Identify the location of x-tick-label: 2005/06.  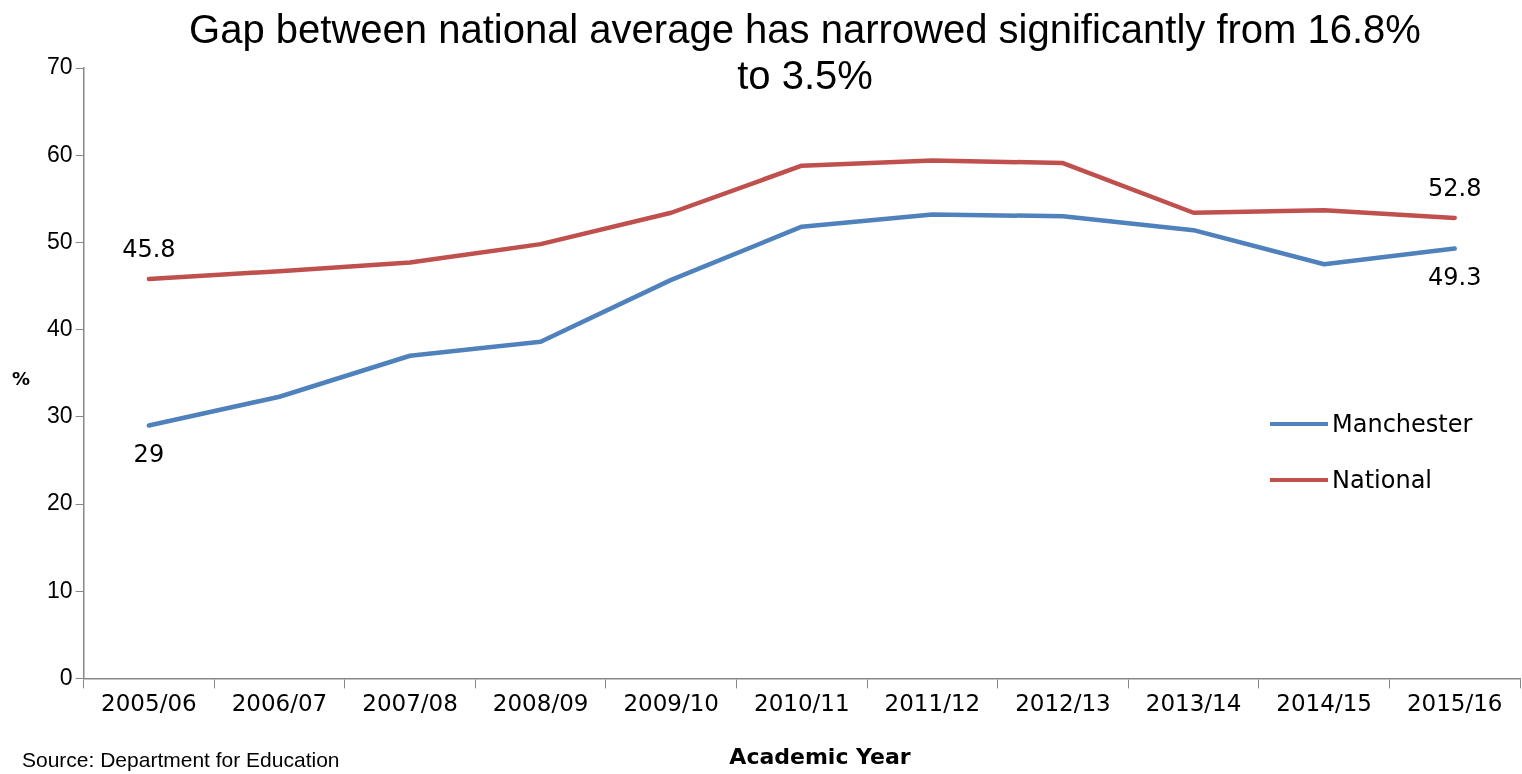
(149, 703).